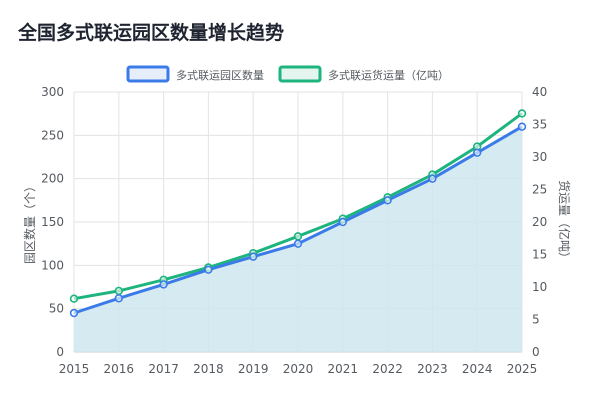 The image size is (592, 402). What do you see at coordinates (52, 179) in the screenshot?
I see `y-left-tick-label: 200` at bounding box center [52, 179].